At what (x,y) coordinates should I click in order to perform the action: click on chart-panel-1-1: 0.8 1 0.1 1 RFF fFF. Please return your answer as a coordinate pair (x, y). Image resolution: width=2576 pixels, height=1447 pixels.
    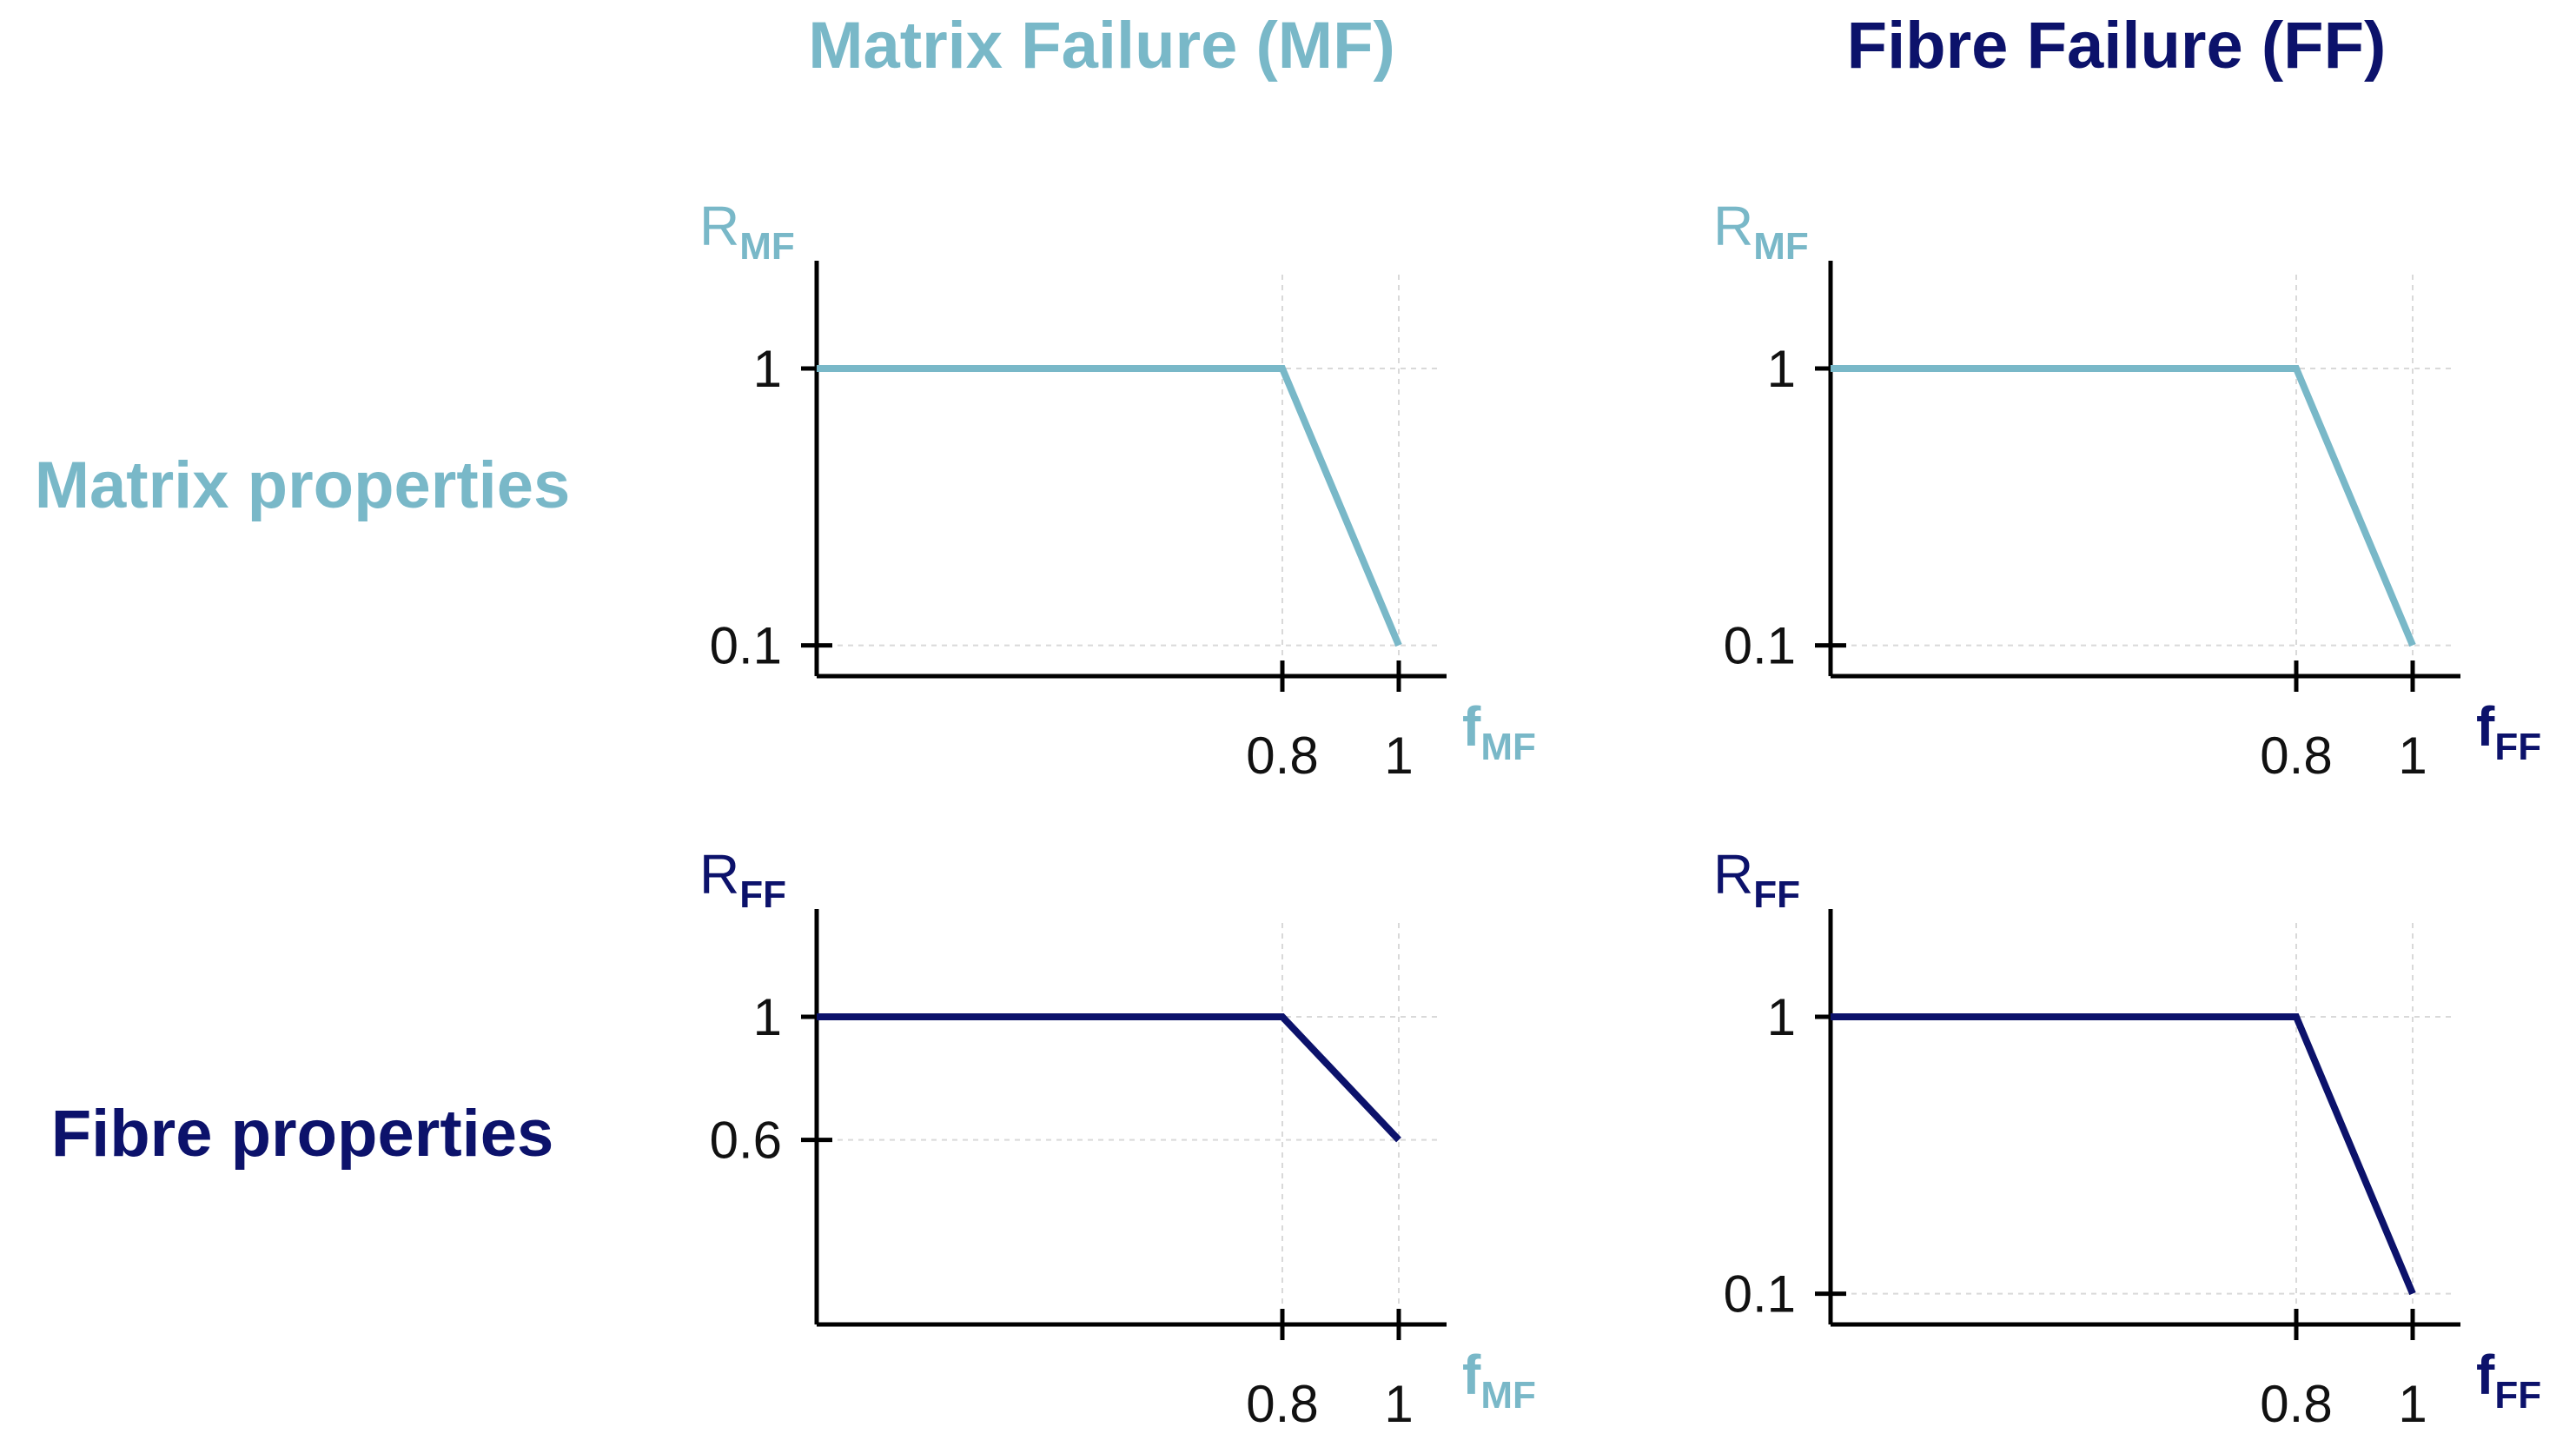
    Looking at the image, I should click on (2127, 1138).